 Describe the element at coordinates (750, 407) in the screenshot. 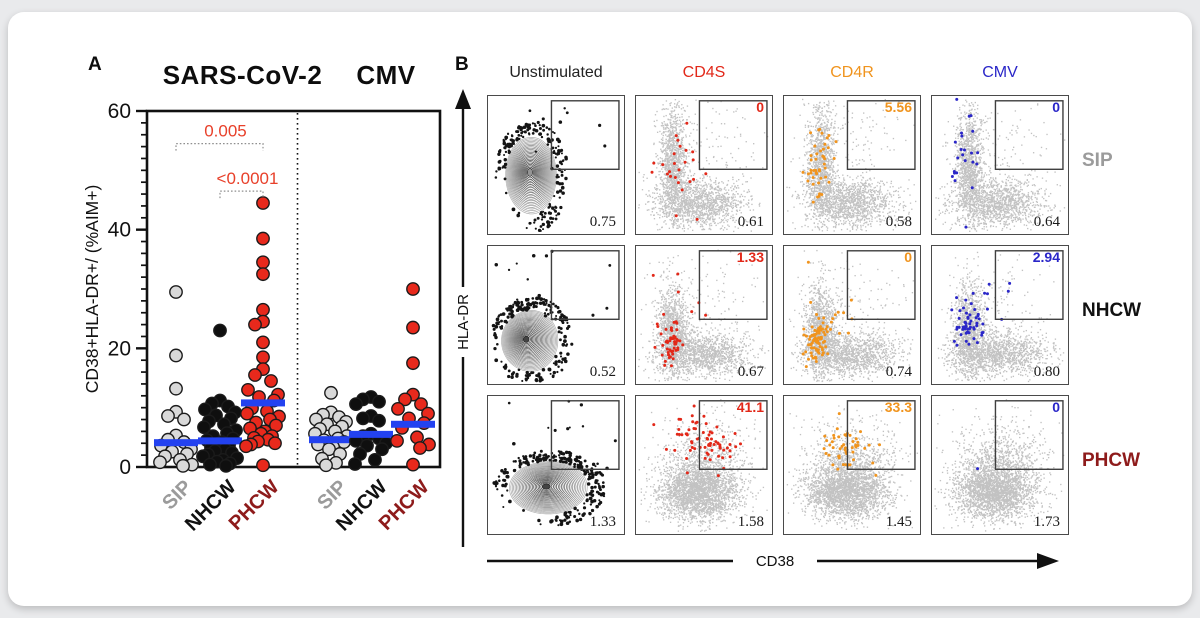

I see `gate-percentage: 41.1` at that location.